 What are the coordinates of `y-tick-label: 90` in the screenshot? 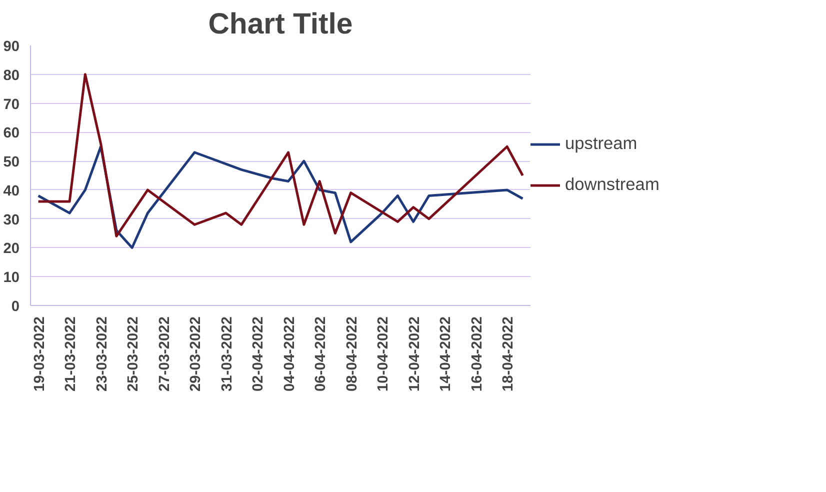 It's located at (11, 47).